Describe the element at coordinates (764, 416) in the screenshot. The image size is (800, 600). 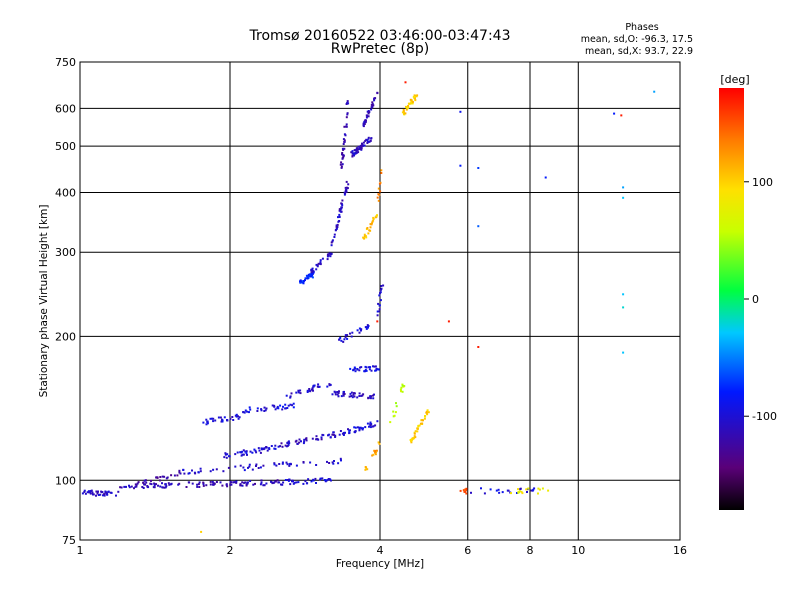
I see `colorbar-tick-label: -100` at that location.